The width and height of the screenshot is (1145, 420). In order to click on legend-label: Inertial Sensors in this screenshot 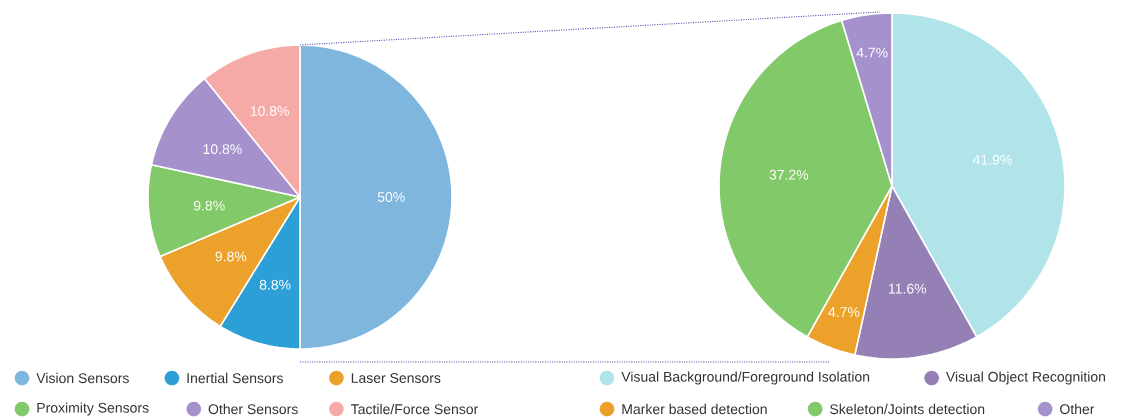, I will do `click(235, 378)`.